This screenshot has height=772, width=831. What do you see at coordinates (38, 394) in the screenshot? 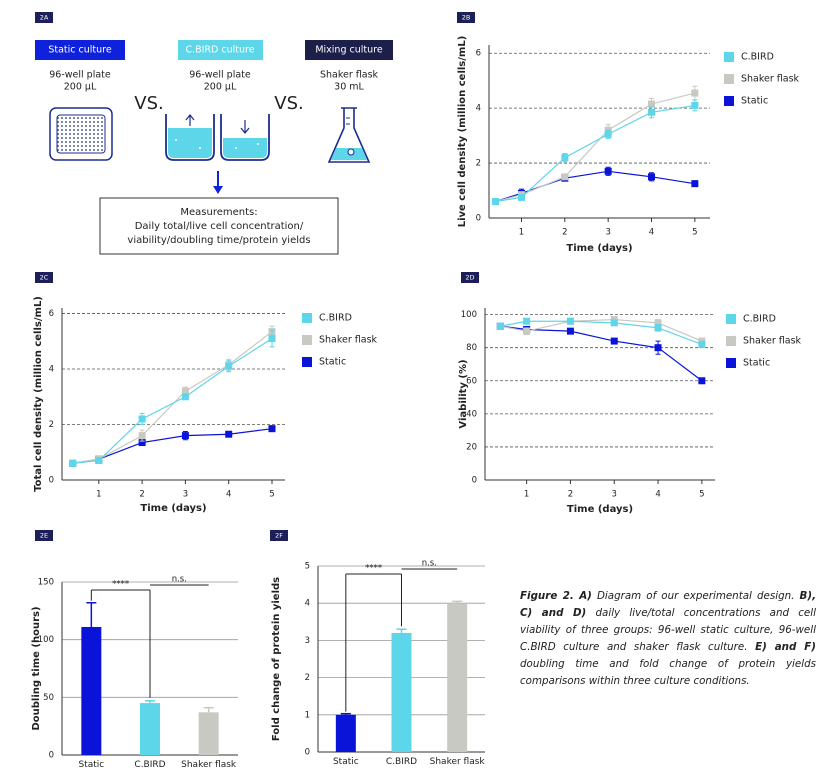
I see `y-axis-label: Total cell density (million cells/mL)` at bounding box center [38, 394].